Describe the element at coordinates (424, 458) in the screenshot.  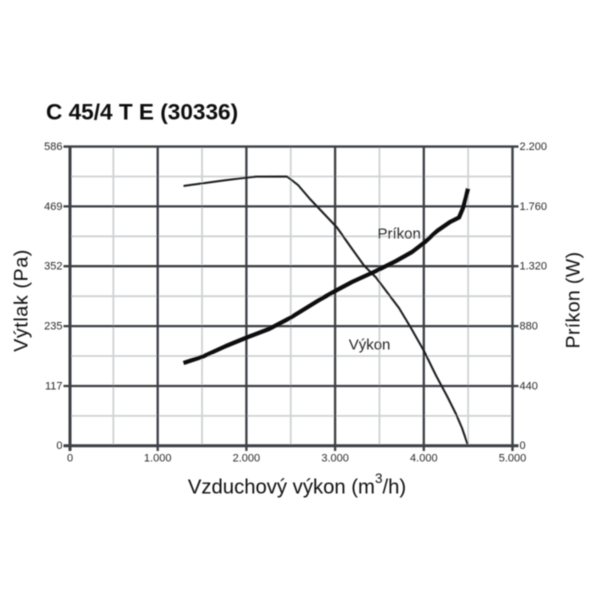
I see `svg-text: 4.000` at that location.